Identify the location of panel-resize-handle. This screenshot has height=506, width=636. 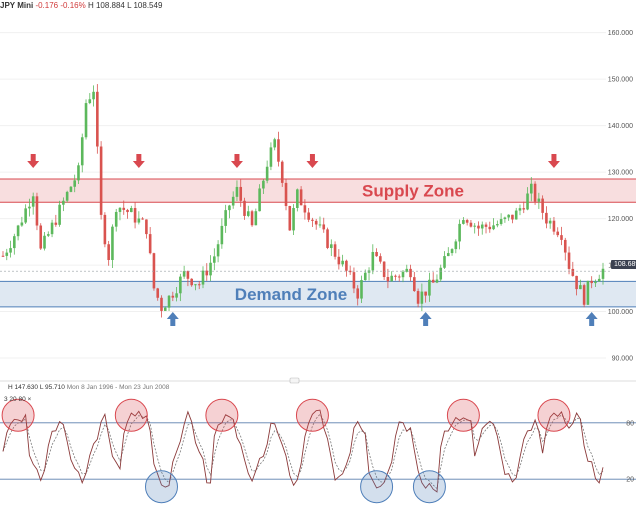
(294, 380).